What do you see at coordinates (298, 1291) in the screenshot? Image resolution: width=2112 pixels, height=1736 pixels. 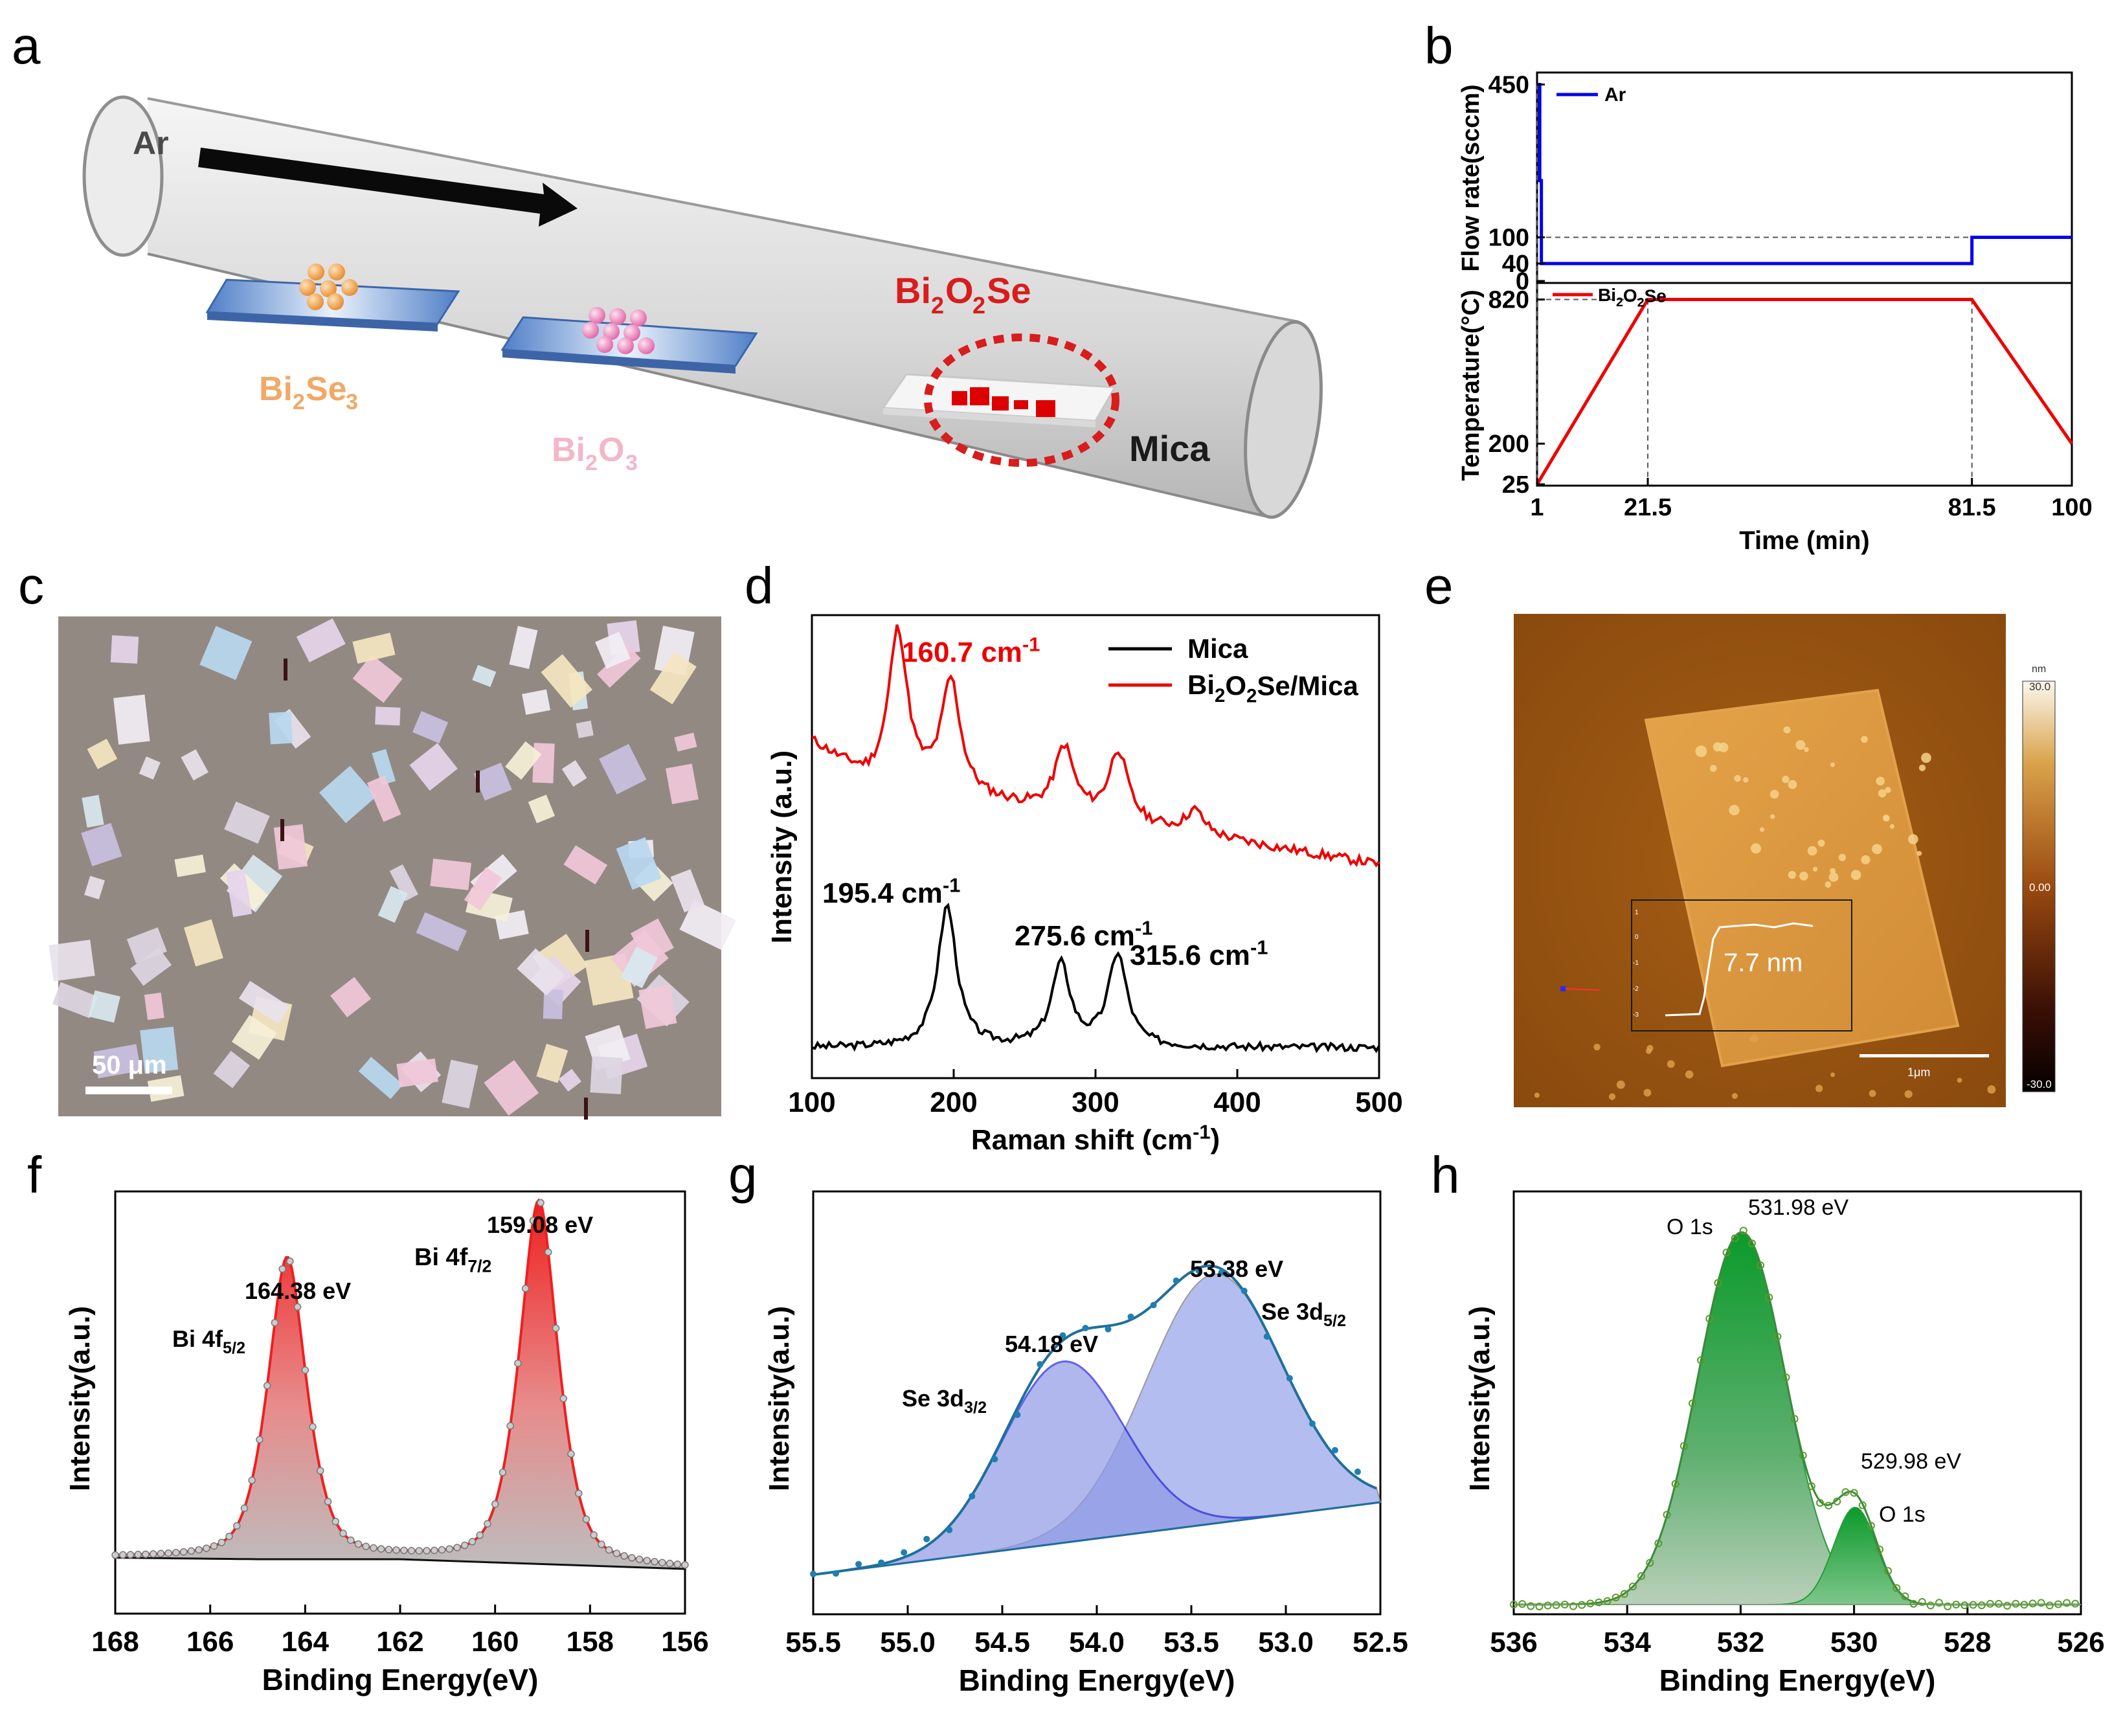 I see `peak-label: 164.38 eV` at bounding box center [298, 1291].